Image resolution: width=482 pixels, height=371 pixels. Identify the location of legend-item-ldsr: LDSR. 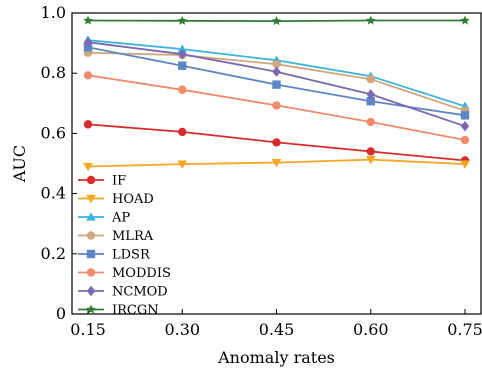
(114, 255).